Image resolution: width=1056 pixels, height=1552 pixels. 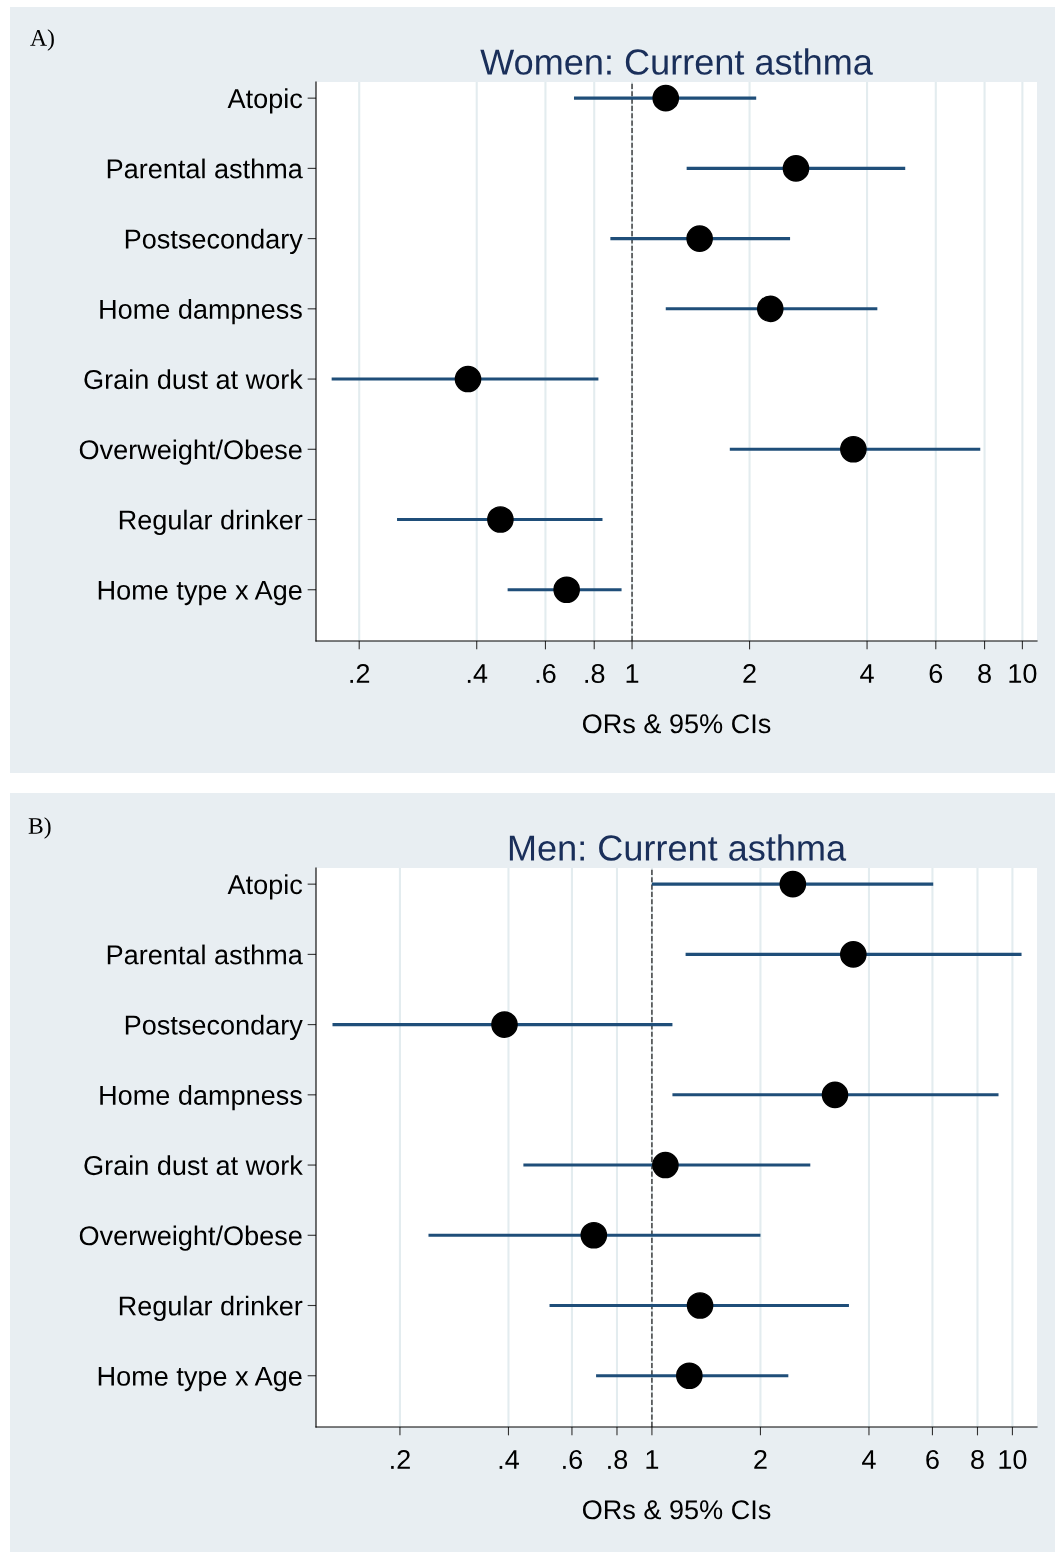 I want to click on text: B), so click(x=39, y=828).